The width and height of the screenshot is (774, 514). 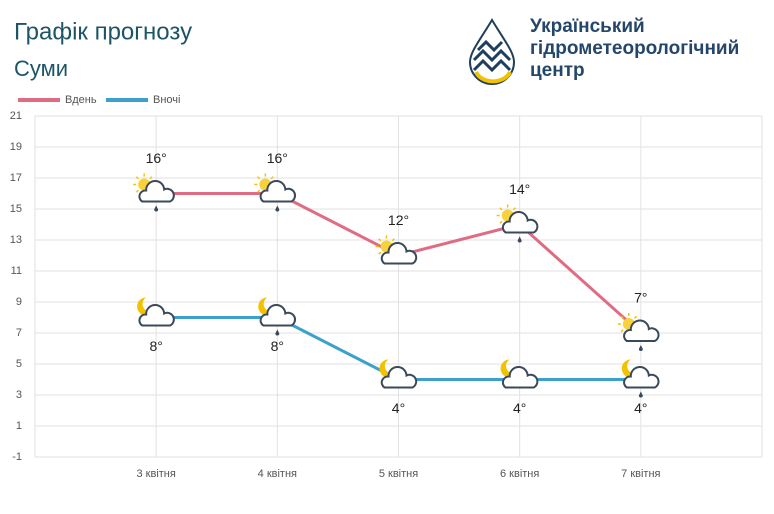 I want to click on x-tick-label: 4 квітня, so click(x=277, y=474).